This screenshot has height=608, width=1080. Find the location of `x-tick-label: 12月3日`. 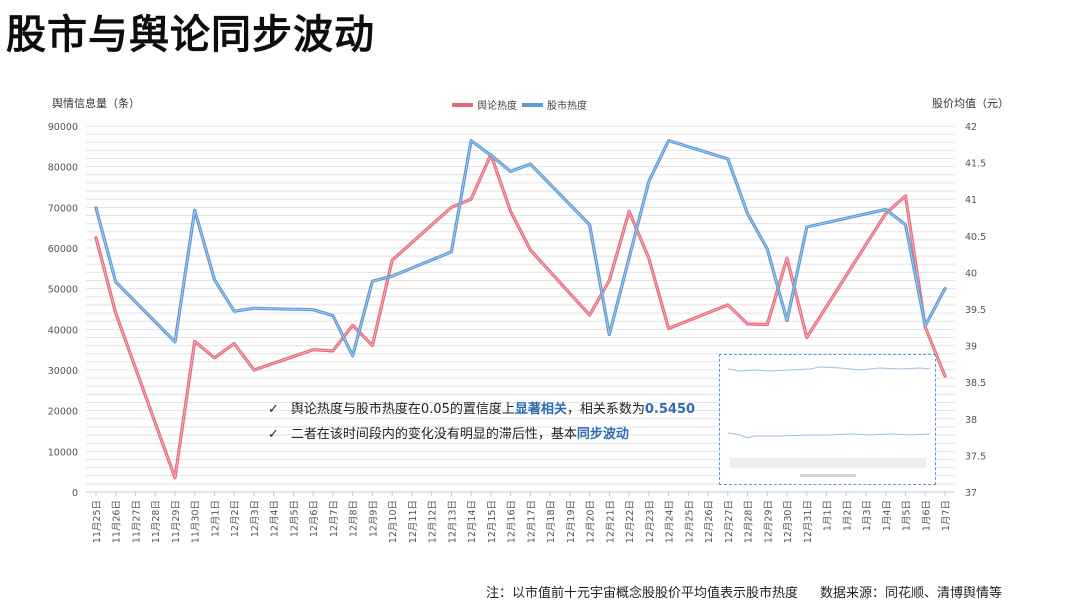

x-tick-label: 12月3日 is located at coordinates (255, 518).